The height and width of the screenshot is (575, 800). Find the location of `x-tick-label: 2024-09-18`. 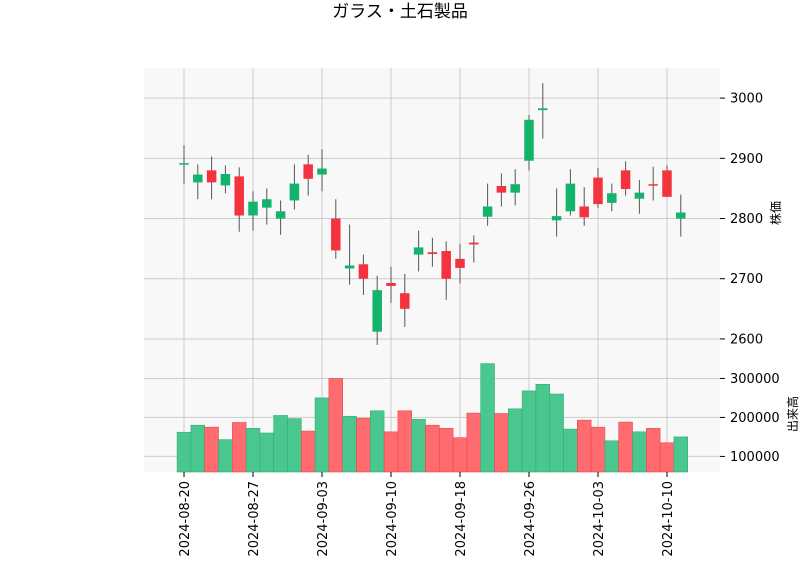

x-tick-label: 2024-09-18 is located at coordinates (461, 519).